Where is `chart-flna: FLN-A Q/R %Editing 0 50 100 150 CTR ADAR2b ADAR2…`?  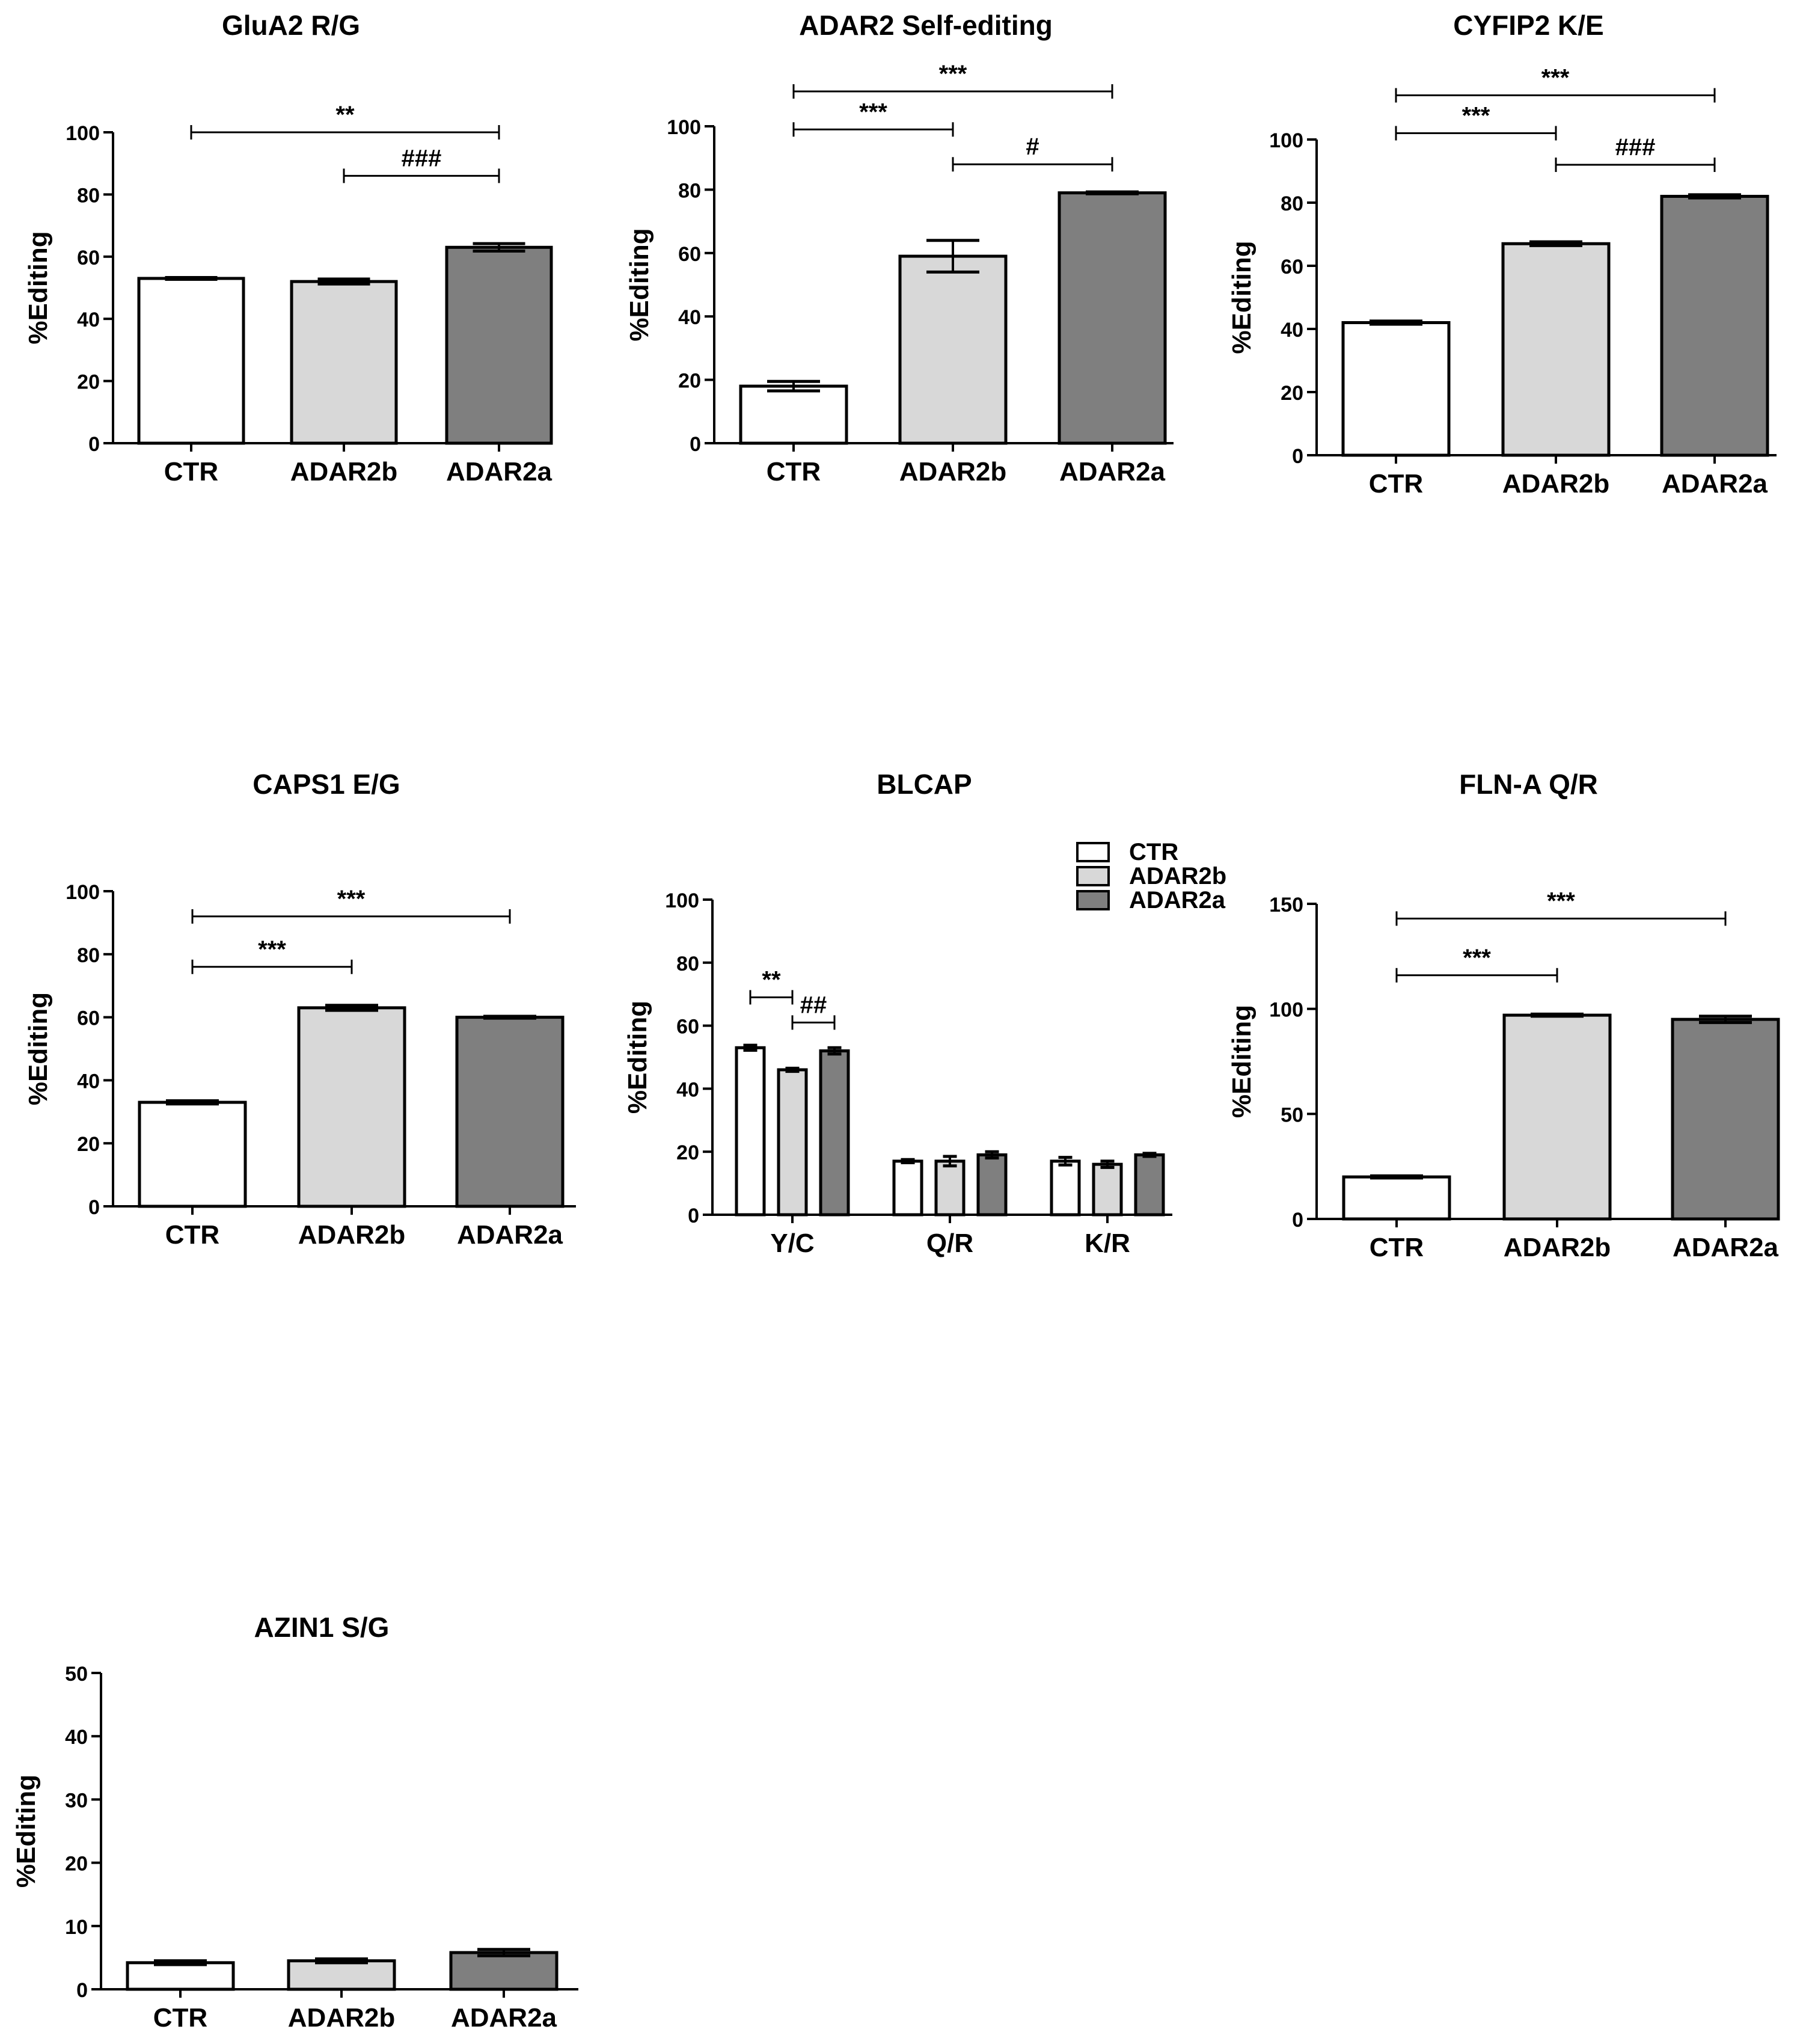
chart-flna: FLN-A Q/R %Editing 0 50 100 150 CTR ADAR2b ADAR2… is located at coordinates (1504, 1015).